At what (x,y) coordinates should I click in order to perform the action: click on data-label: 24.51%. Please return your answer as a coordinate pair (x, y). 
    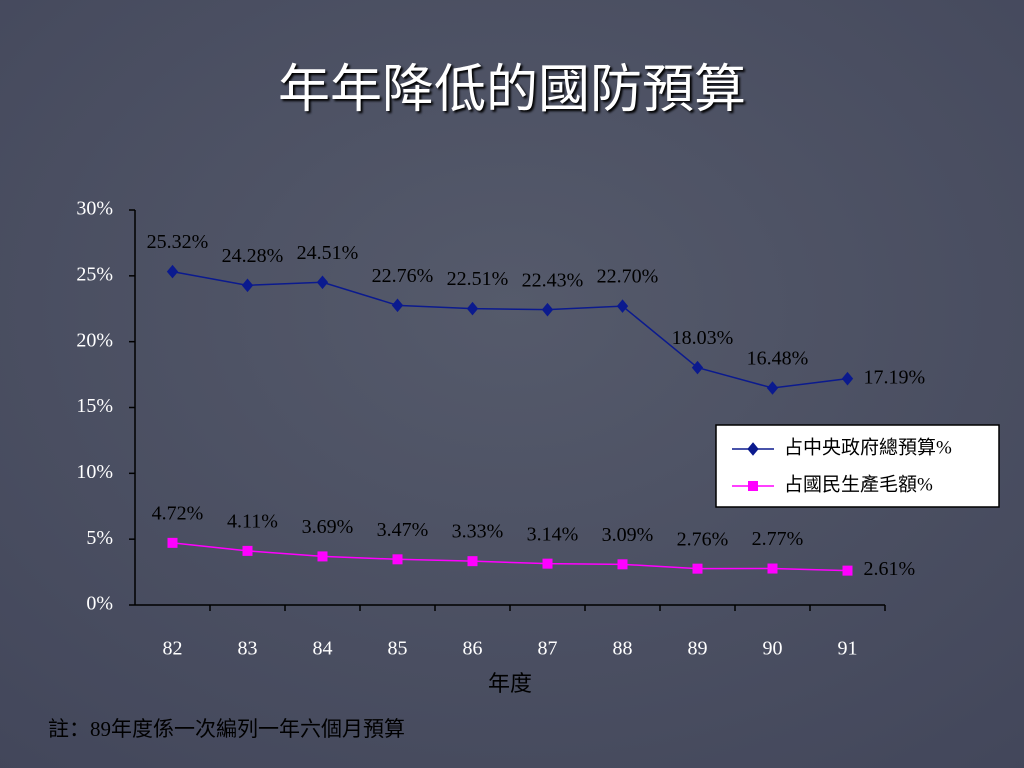
    Looking at the image, I should click on (328, 253).